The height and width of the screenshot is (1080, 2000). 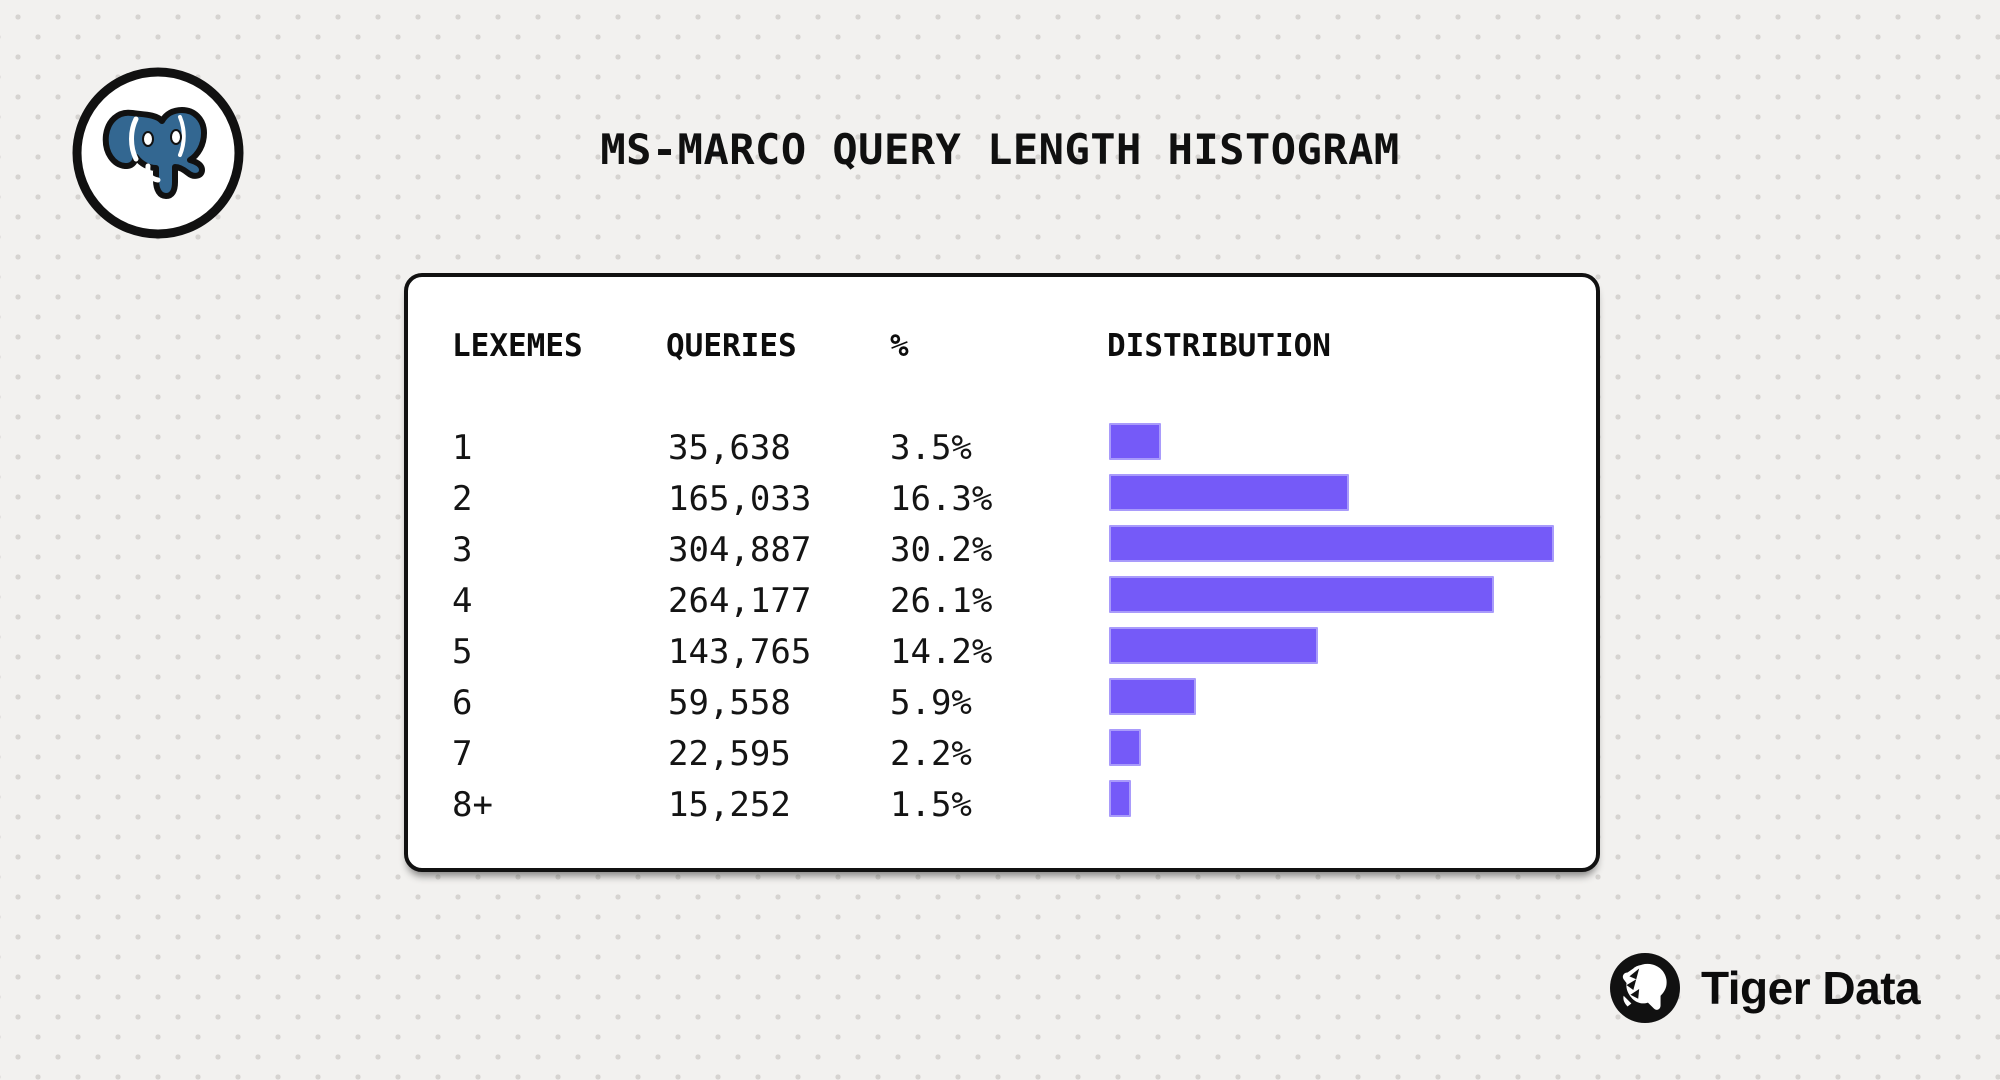 I want to click on cell-lexemes: 3, so click(x=462, y=550).